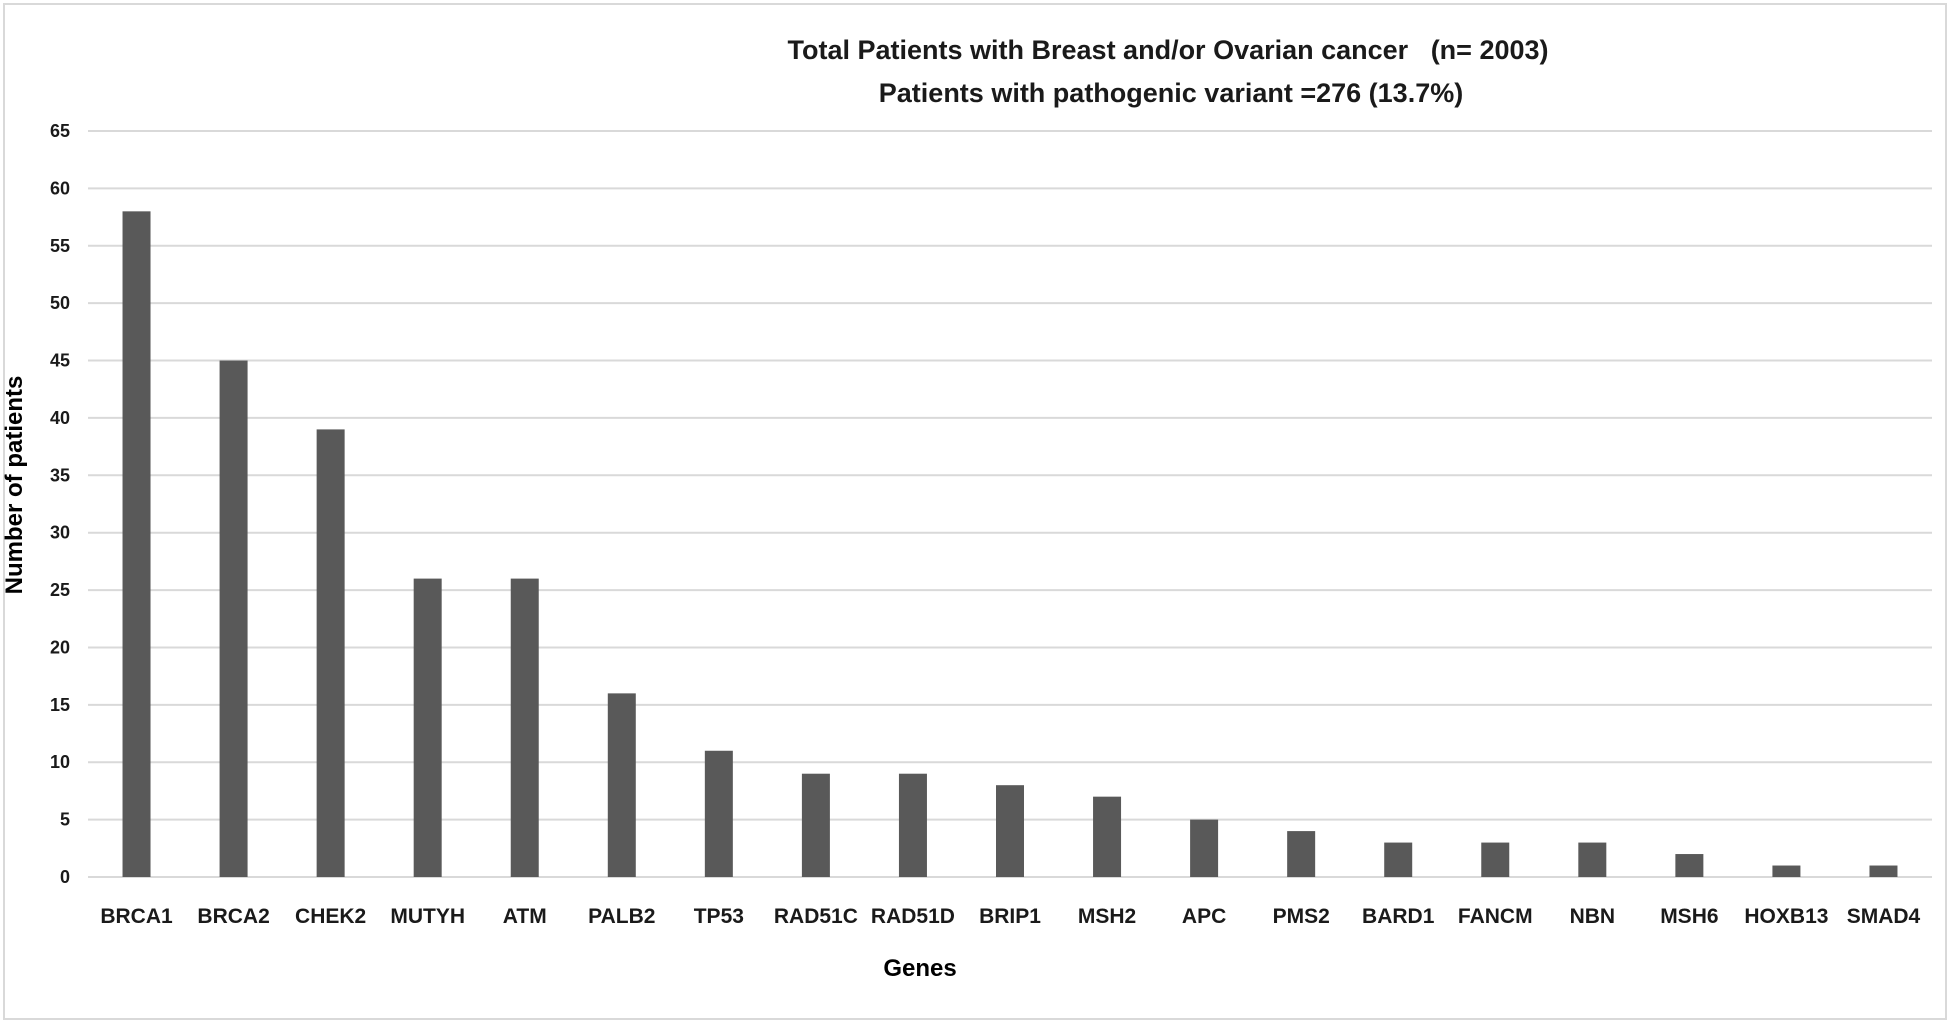 The width and height of the screenshot is (1950, 1023). I want to click on x-tick-label: BARD1, so click(1398, 916).